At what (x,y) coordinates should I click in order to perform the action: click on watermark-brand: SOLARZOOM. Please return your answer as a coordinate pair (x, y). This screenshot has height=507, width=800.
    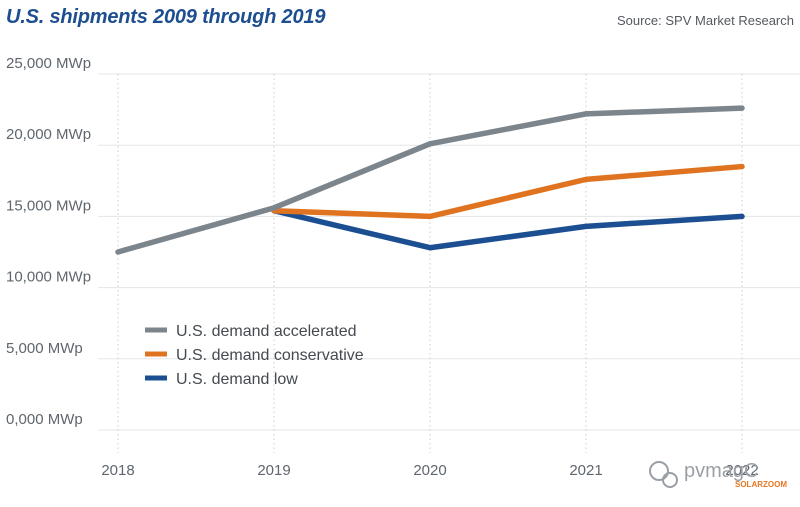
    Looking at the image, I should click on (761, 484).